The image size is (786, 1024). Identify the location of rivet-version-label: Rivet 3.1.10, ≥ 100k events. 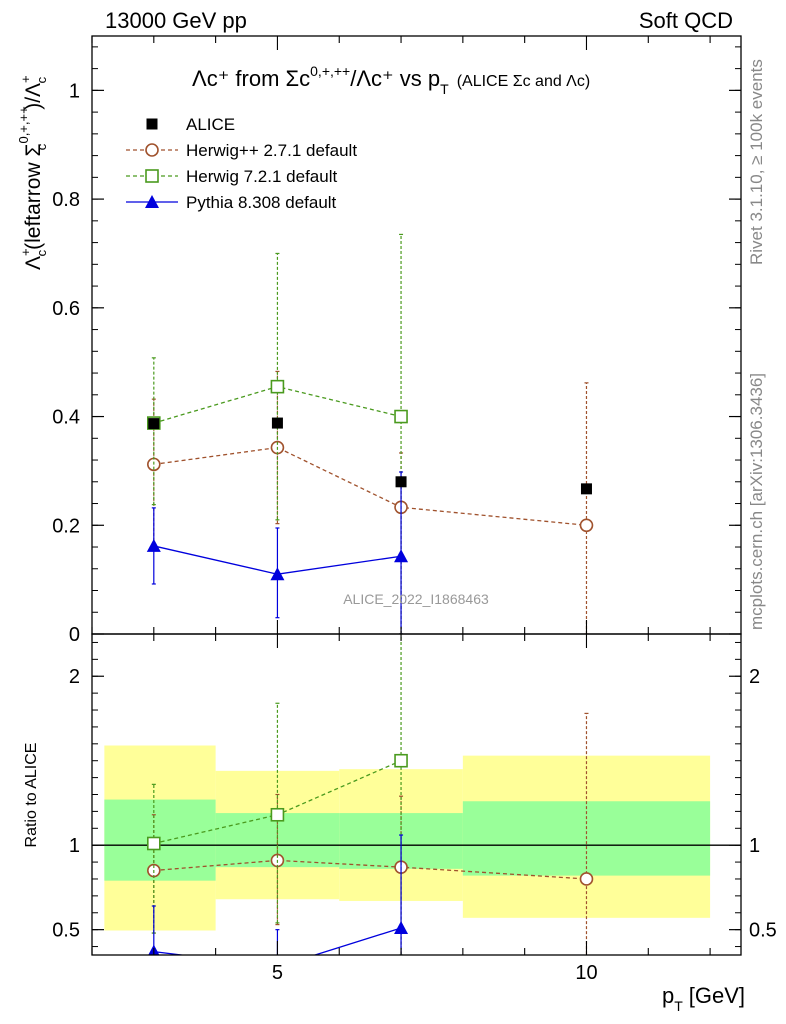
(756, 162).